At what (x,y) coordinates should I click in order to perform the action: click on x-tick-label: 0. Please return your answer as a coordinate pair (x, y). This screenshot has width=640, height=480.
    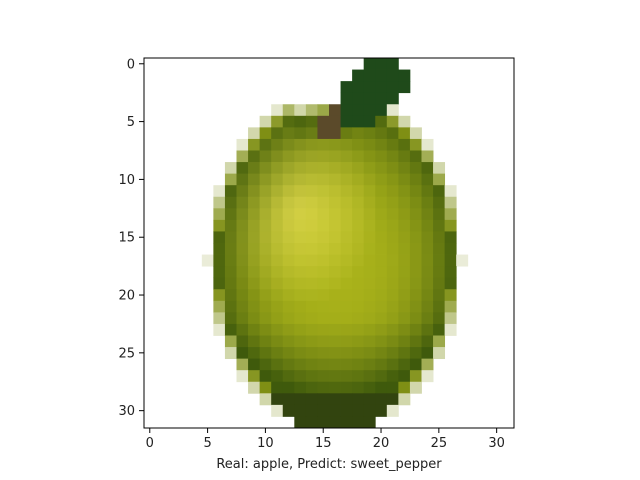
    Looking at the image, I should click on (150, 443).